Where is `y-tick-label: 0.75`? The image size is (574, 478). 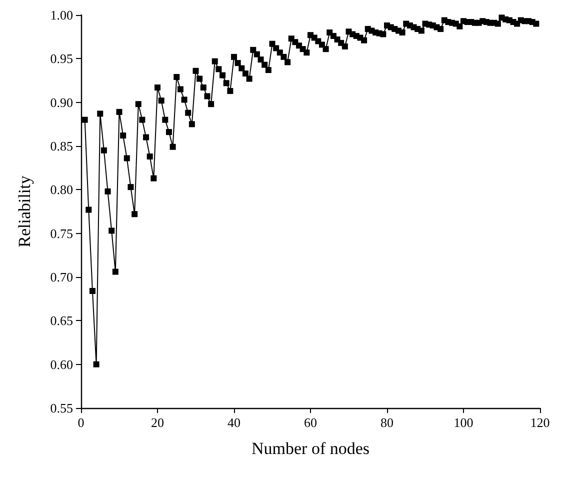 y-tick-label: 0.75 is located at coordinates (61, 233).